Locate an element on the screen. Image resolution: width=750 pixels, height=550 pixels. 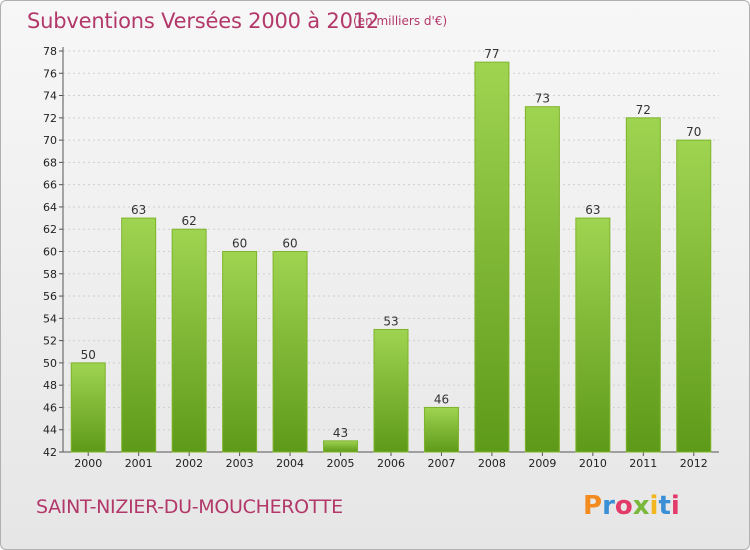
y-tick-label: 70 is located at coordinates (50, 140).